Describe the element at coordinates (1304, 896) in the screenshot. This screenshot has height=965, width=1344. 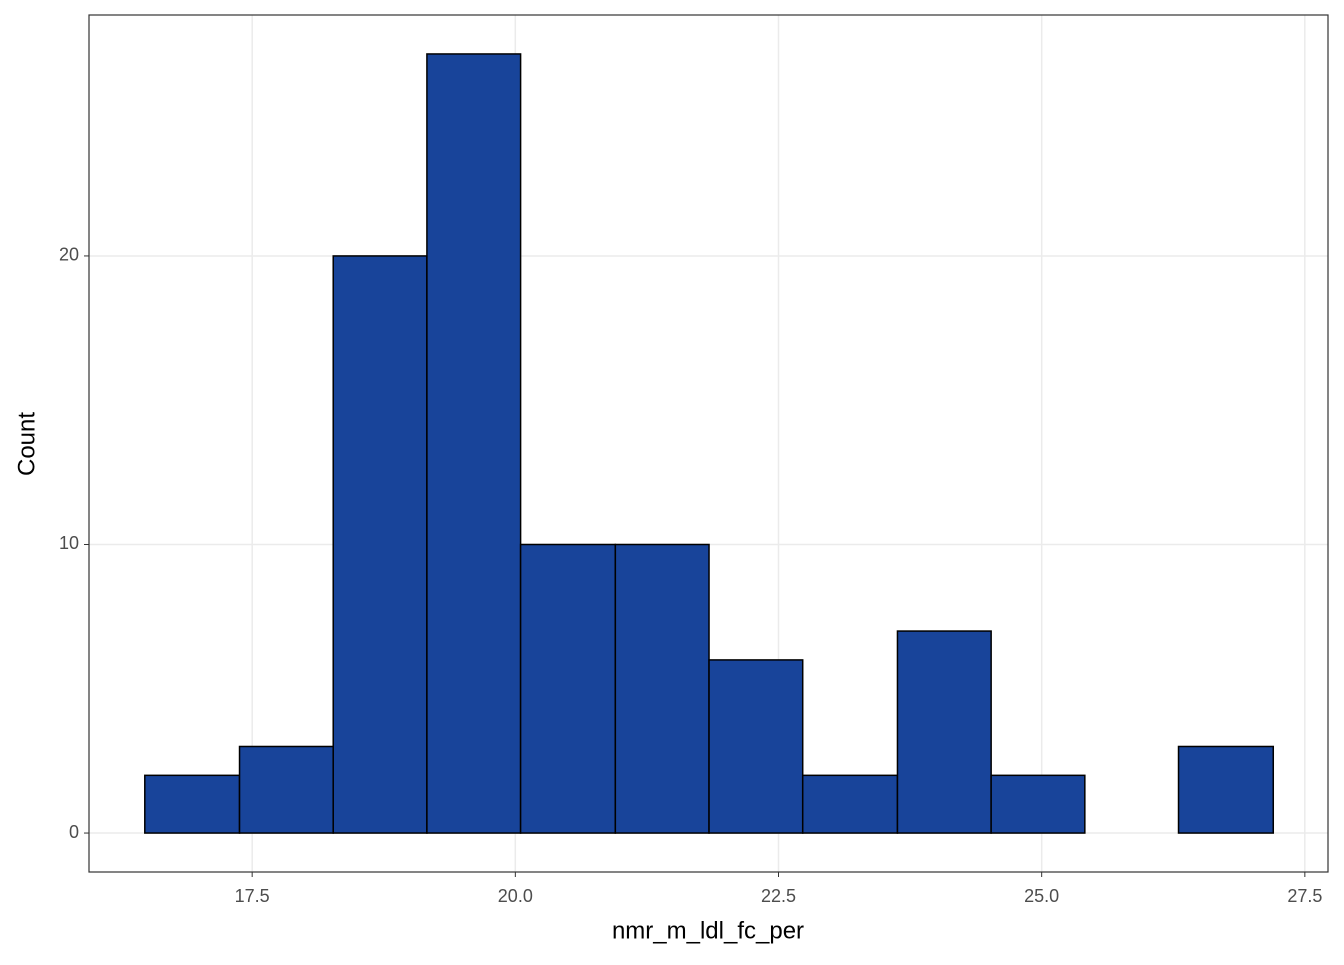
I see `x-tick-label: 27.5` at that location.